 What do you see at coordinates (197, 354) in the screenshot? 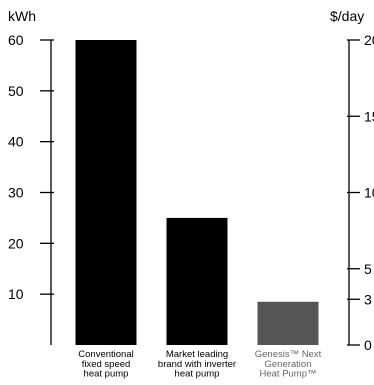
I see `category-label: Market leading` at bounding box center [197, 354].